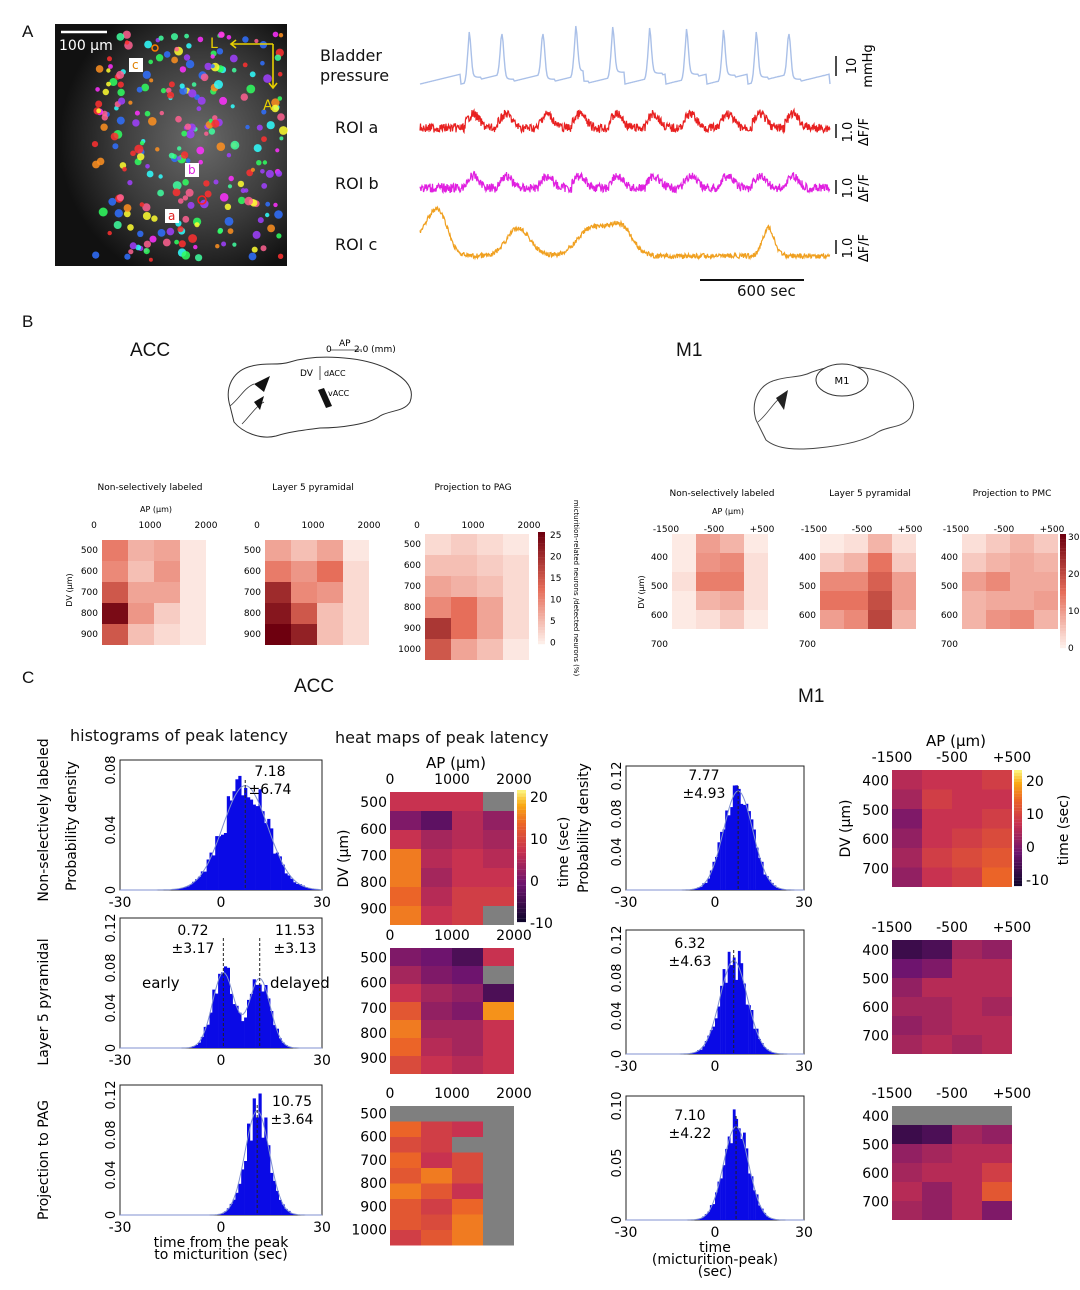 The height and width of the screenshot is (1290, 1080). Describe the element at coordinates (44, 1160) in the screenshot. I see `row-label: Projection to PAG` at that location.